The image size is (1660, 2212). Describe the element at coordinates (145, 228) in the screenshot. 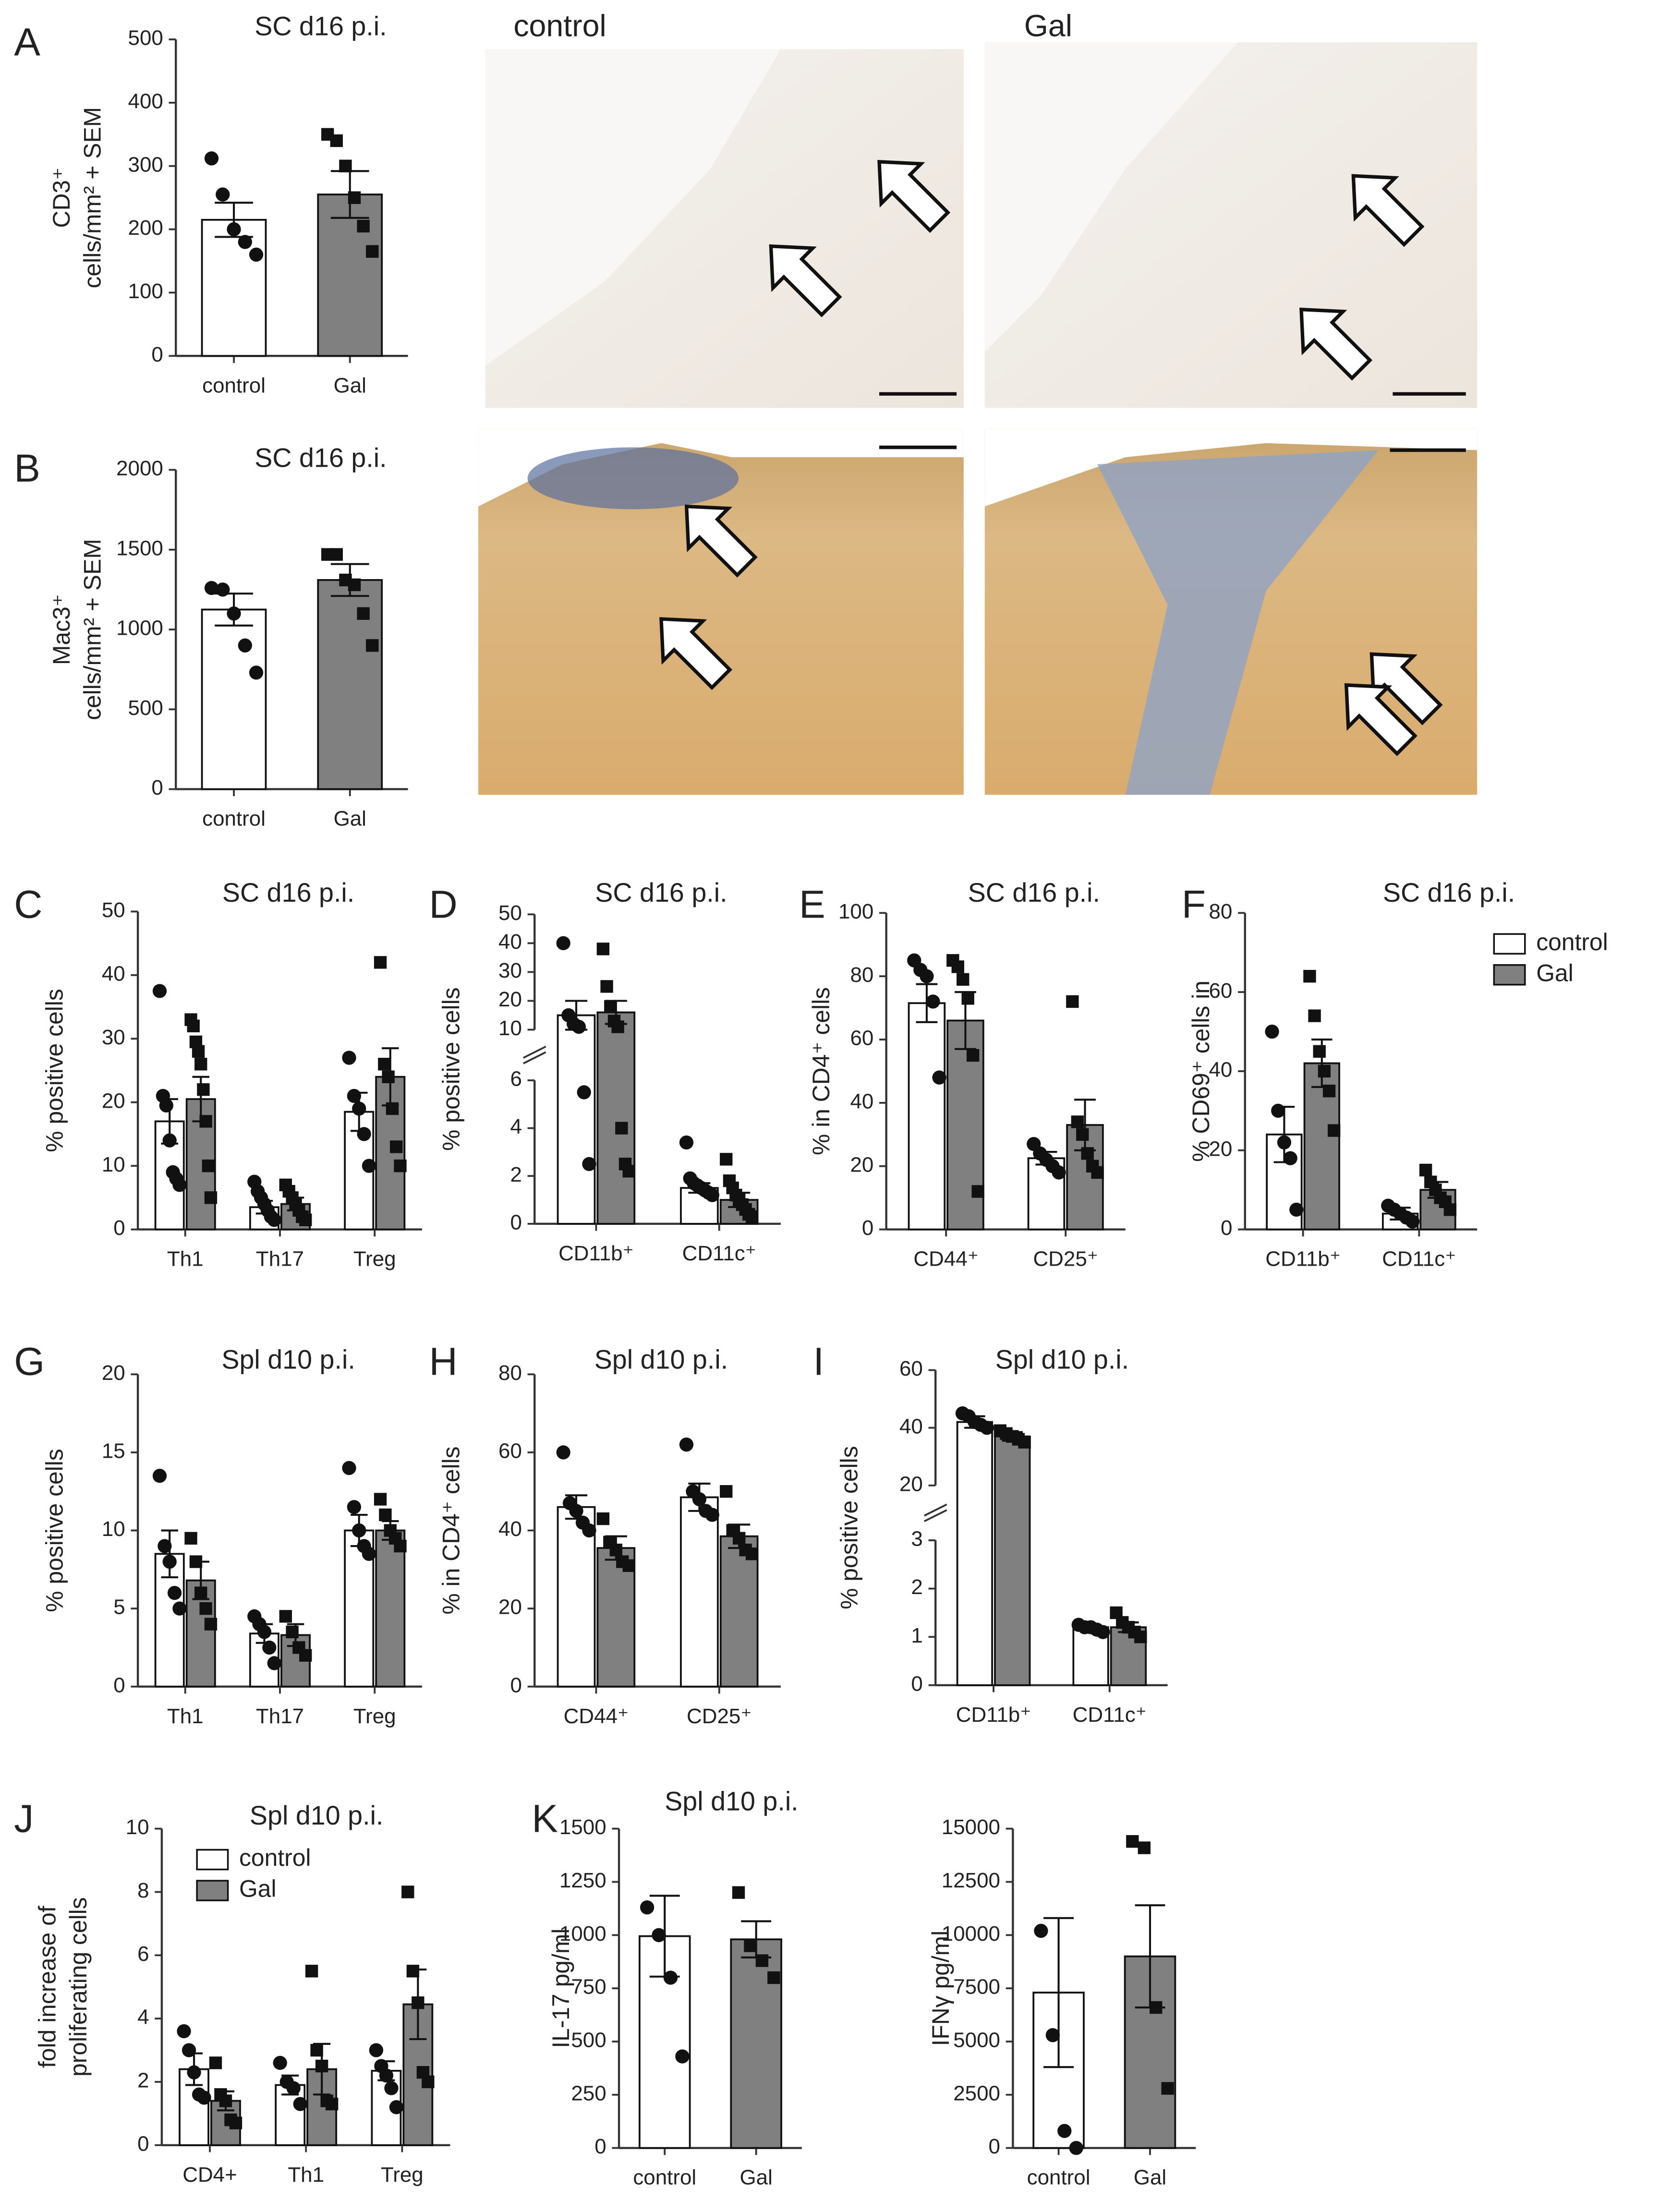

I see `y-tick-label: 200` at that location.